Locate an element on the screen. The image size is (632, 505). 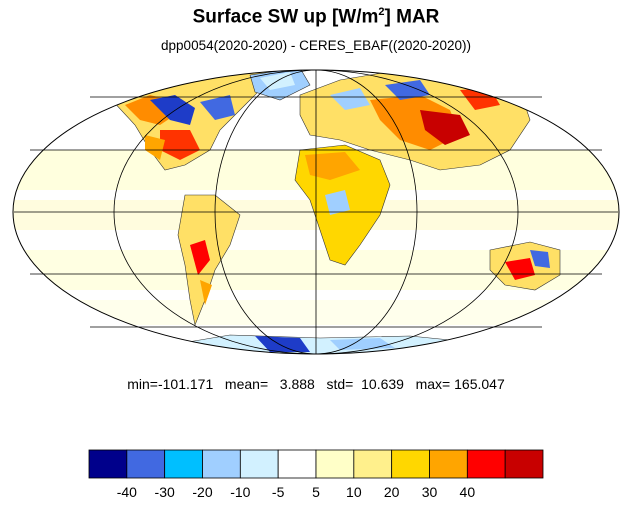
title-suffix: ] MAR is located at coordinates (412, 17).